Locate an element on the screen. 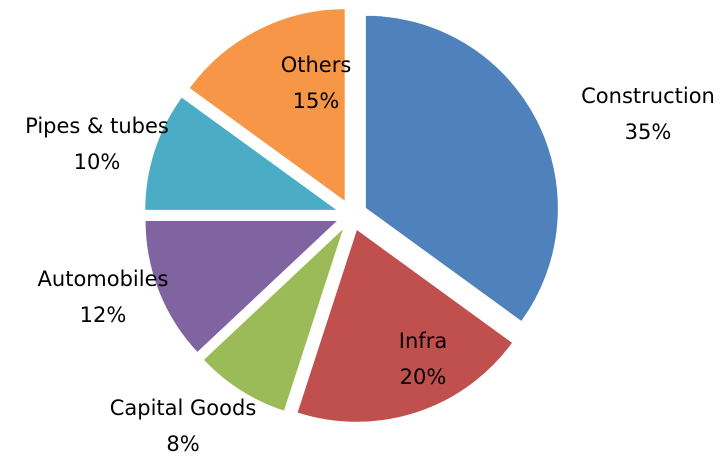 The image size is (727, 461). slice-name: Construction is located at coordinates (648, 96).